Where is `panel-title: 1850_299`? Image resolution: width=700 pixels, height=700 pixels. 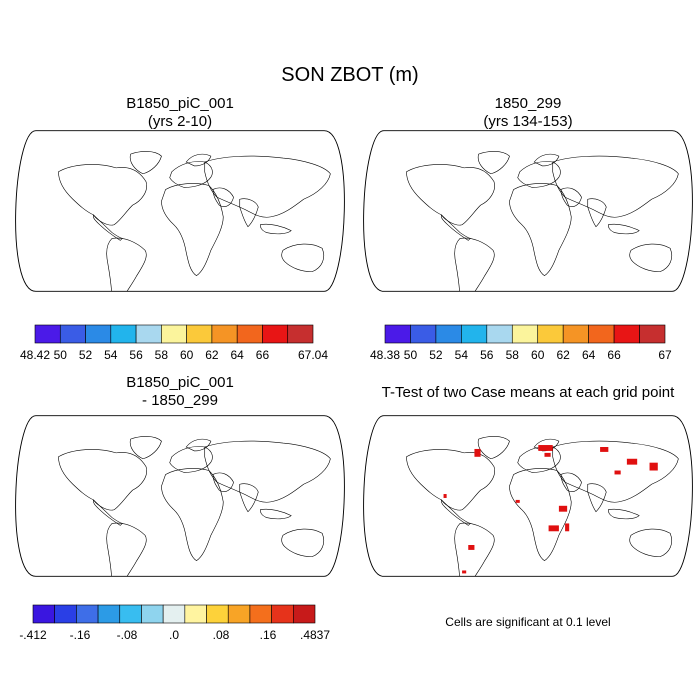 panel-title: 1850_299 is located at coordinates (528, 103).